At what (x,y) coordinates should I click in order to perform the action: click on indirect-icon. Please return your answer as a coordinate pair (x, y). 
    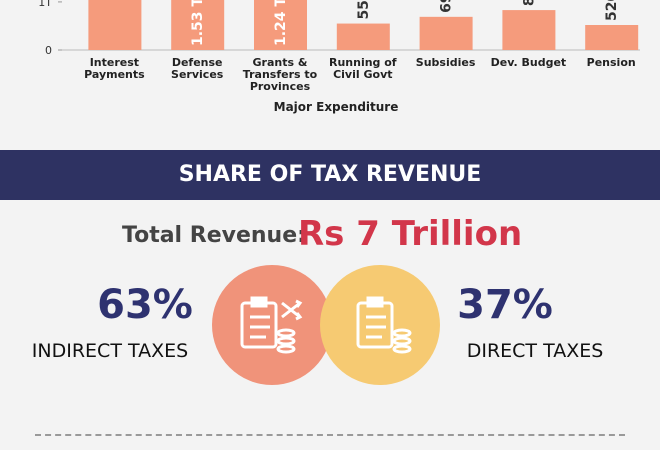
    Looking at the image, I should click on (271, 325).